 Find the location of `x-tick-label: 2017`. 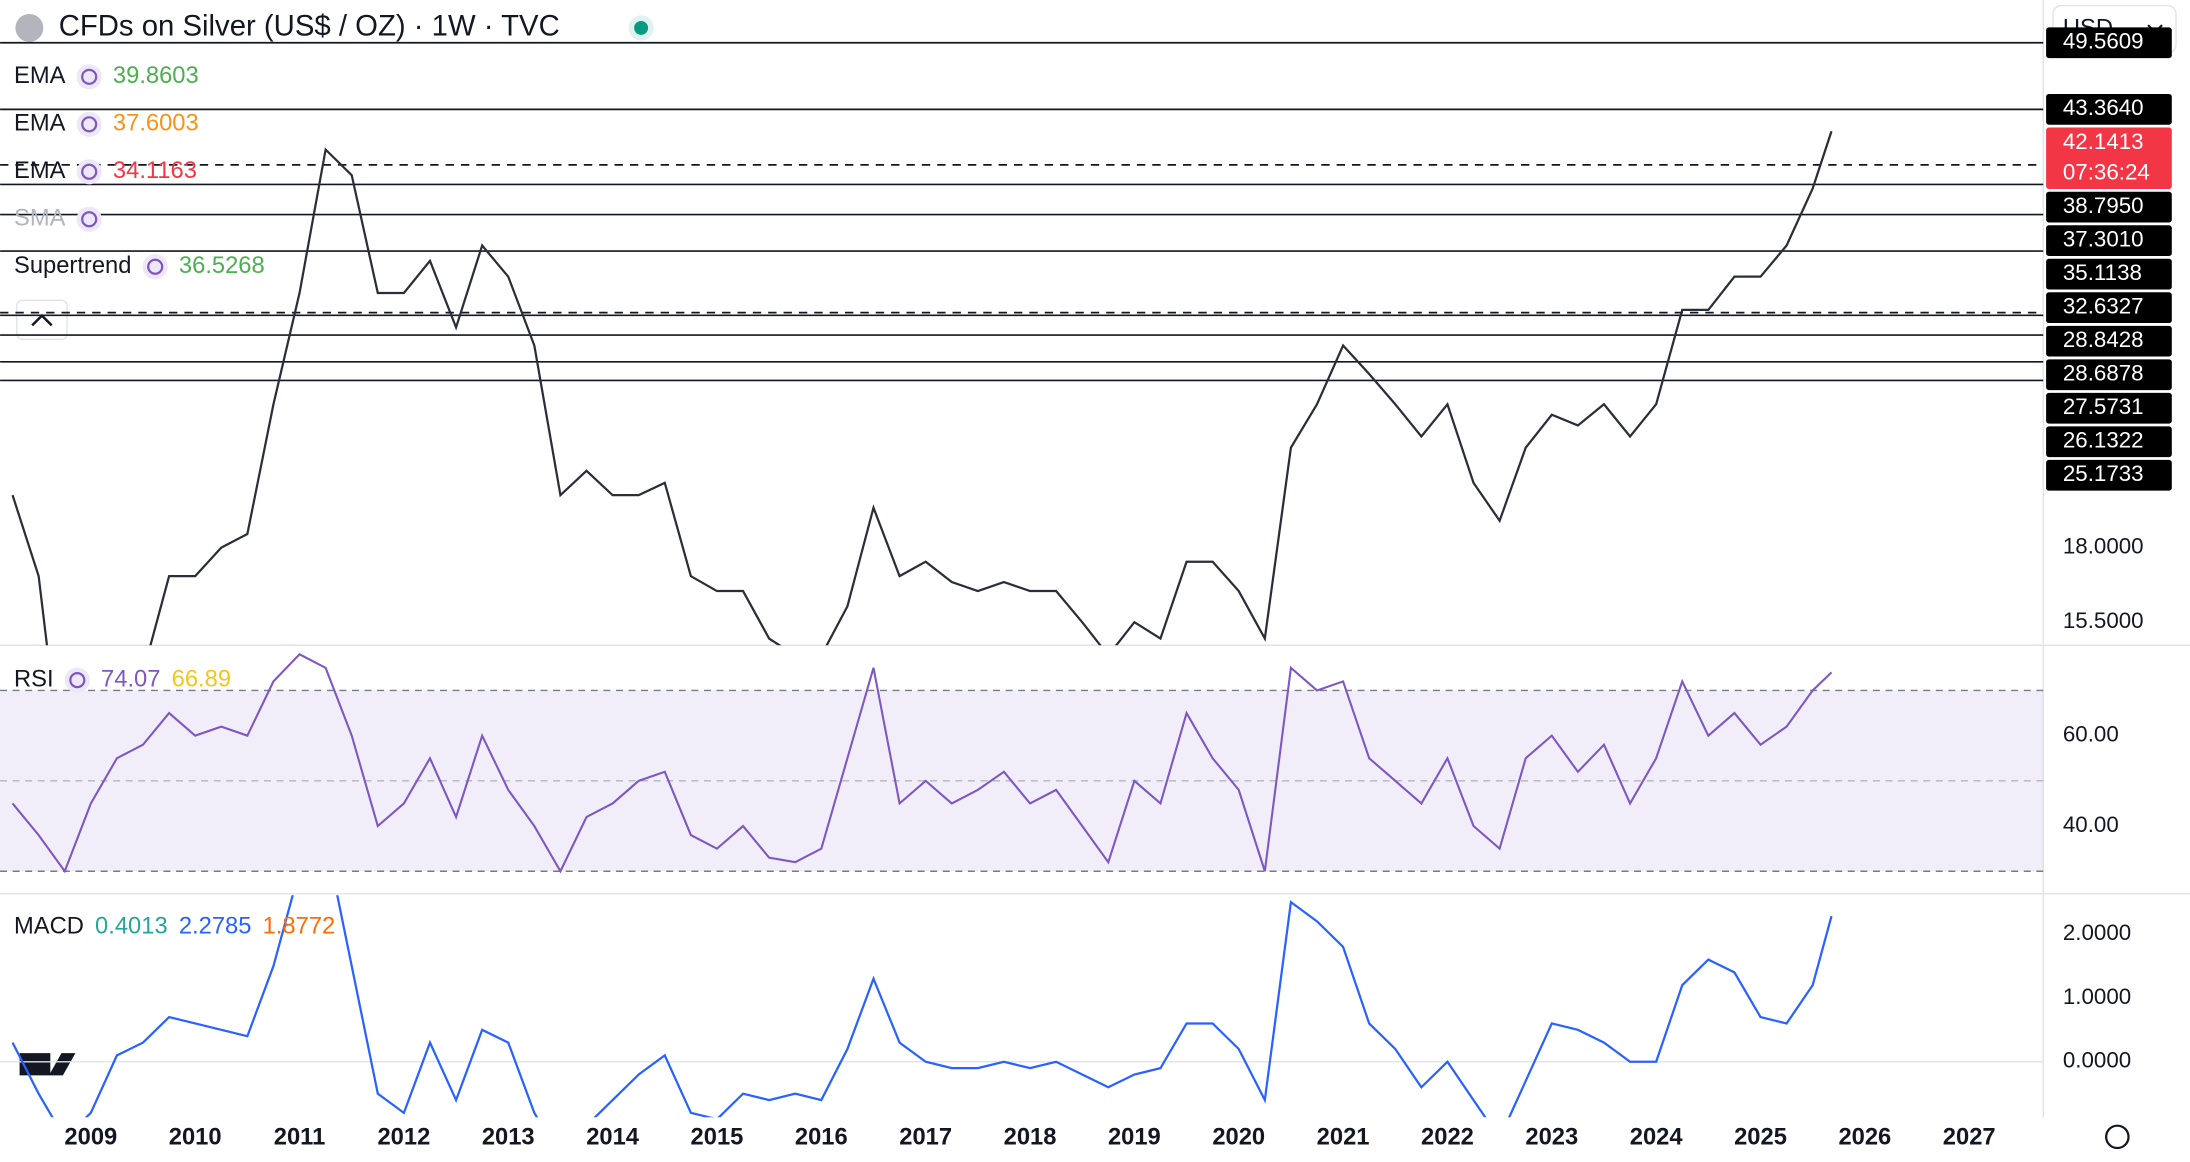

x-tick-label: 2017 is located at coordinates (925, 1138).